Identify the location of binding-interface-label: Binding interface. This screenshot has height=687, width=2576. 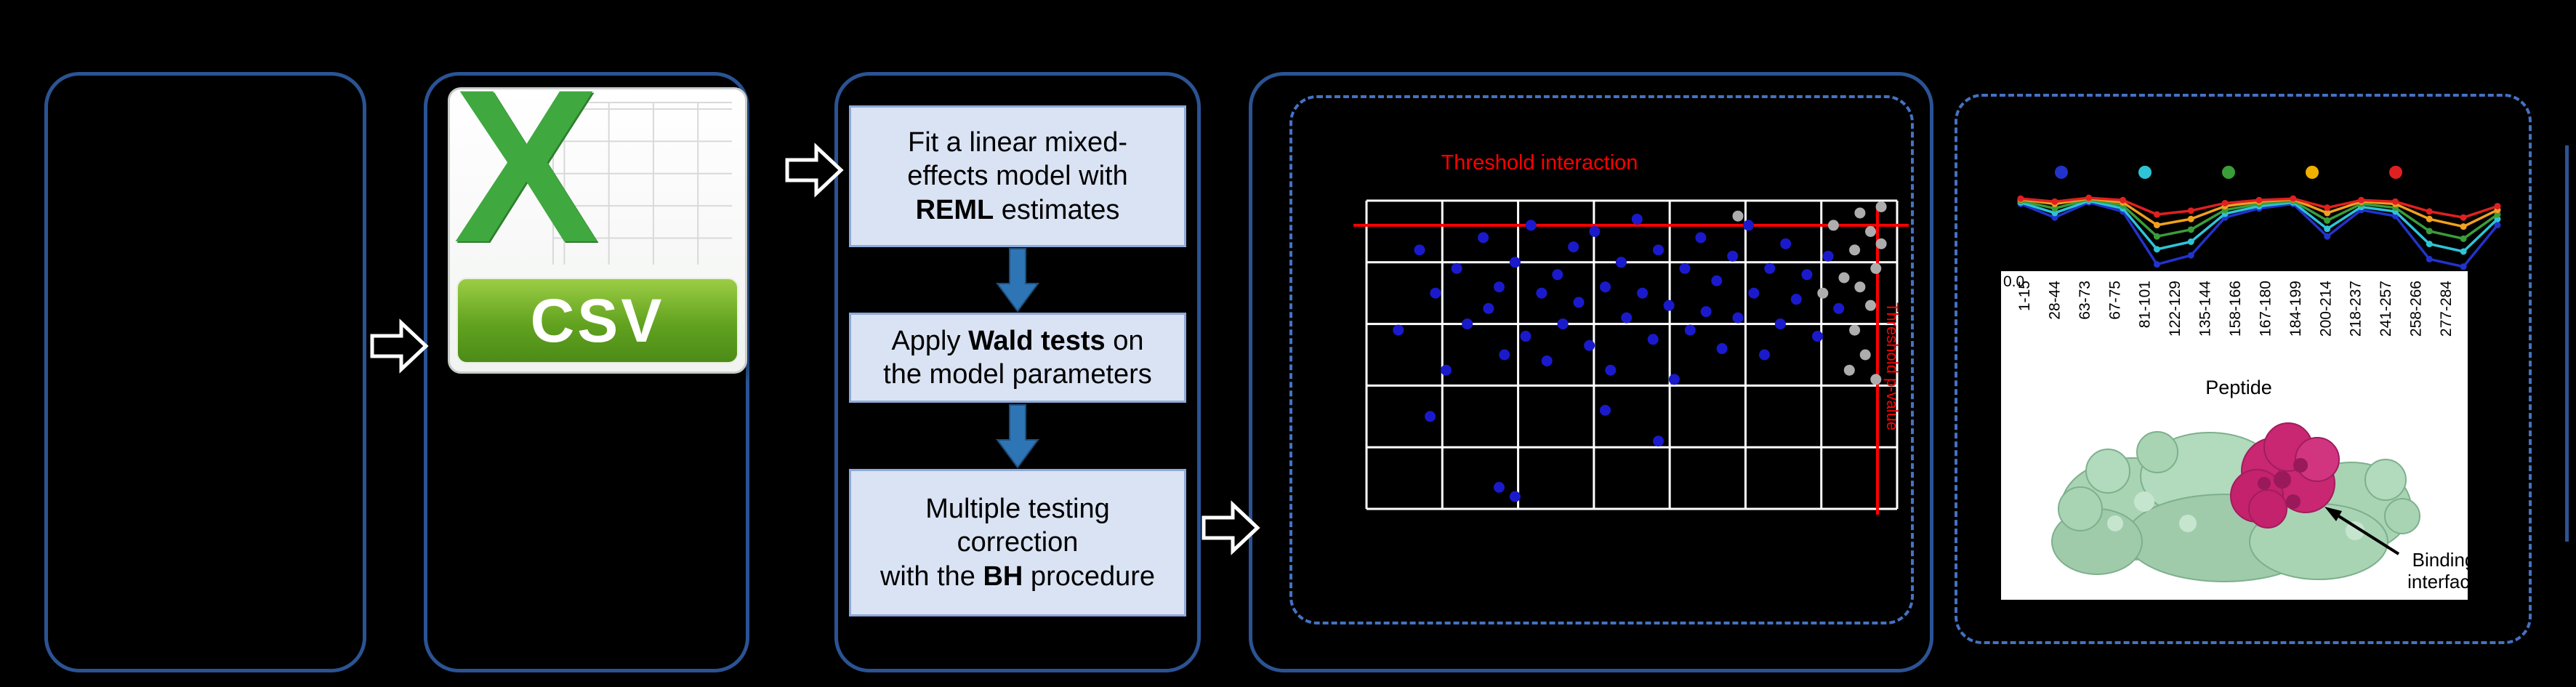
(2443, 570).